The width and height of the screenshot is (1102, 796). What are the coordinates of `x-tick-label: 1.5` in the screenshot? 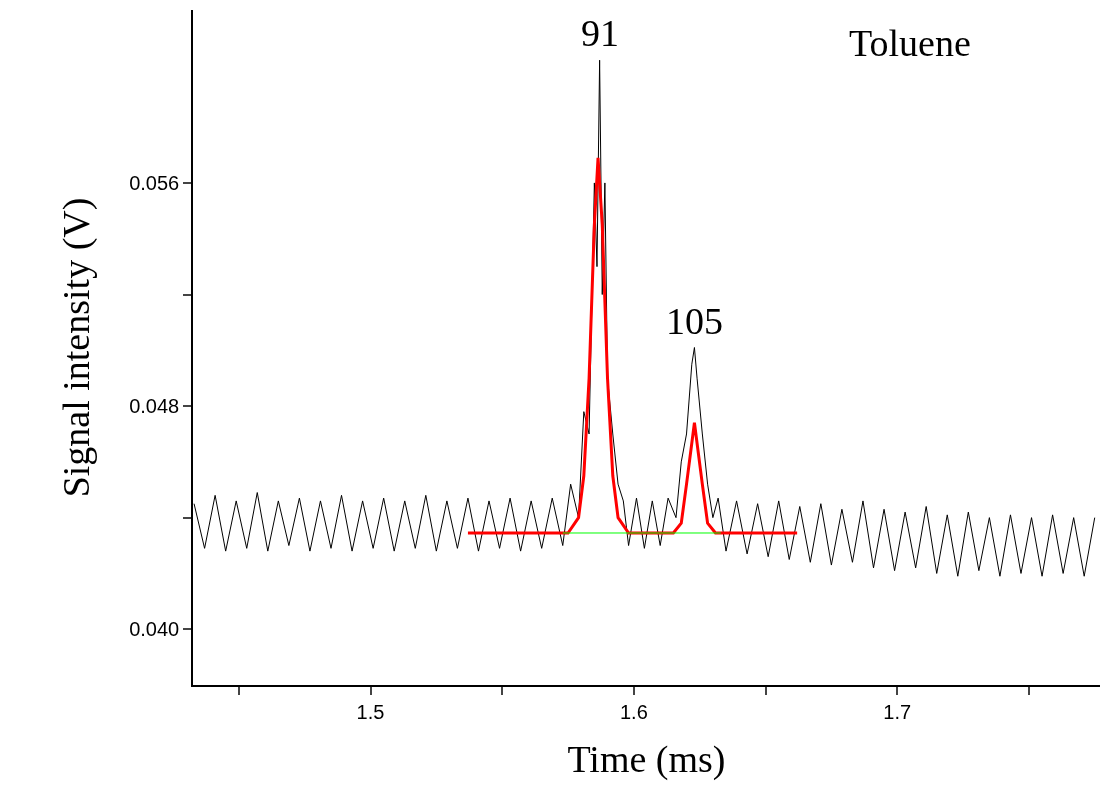 It's located at (370, 711).